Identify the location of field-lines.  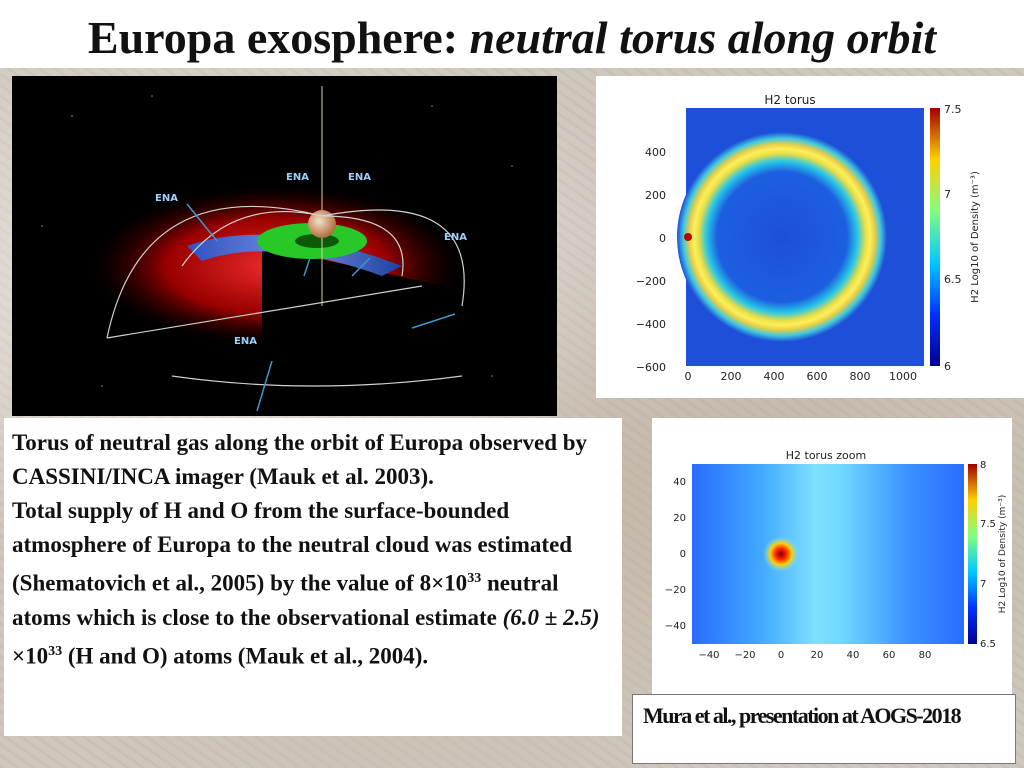
(285, 296).